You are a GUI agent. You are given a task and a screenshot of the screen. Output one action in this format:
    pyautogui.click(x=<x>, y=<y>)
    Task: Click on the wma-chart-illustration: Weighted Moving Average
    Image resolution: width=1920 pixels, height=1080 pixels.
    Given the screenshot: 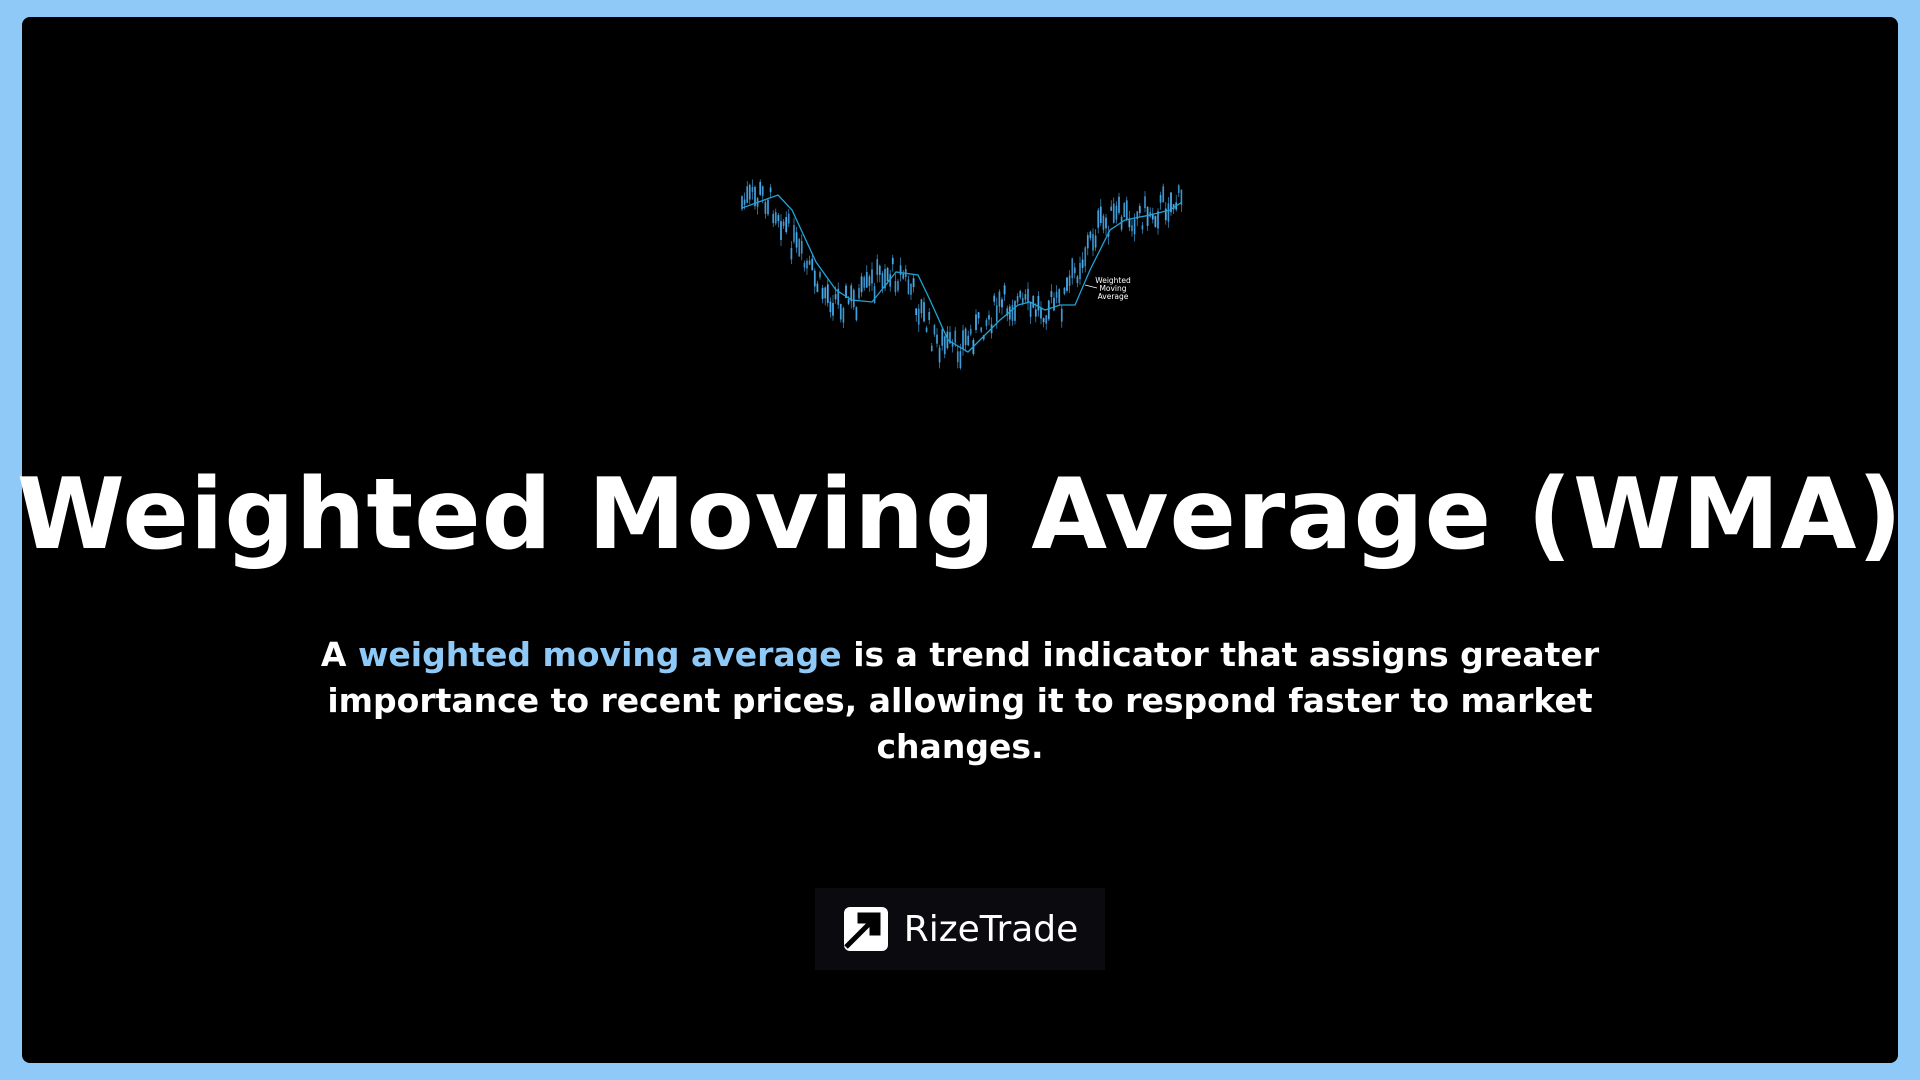 What is the action you would take?
    pyautogui.click(x=962, y=274)
    